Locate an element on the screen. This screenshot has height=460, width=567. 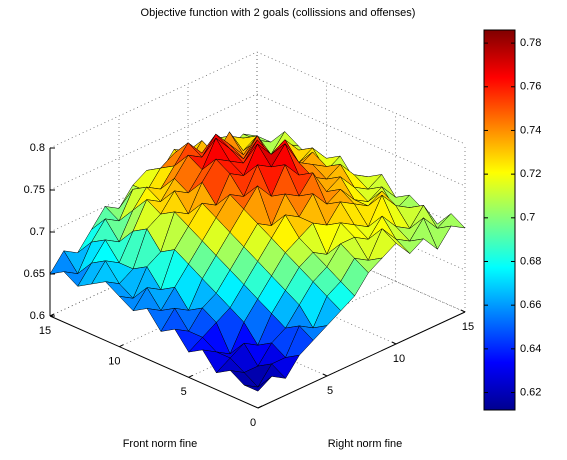
colorbar-tick-label: 0.64 is located at coordinates (530, 349).